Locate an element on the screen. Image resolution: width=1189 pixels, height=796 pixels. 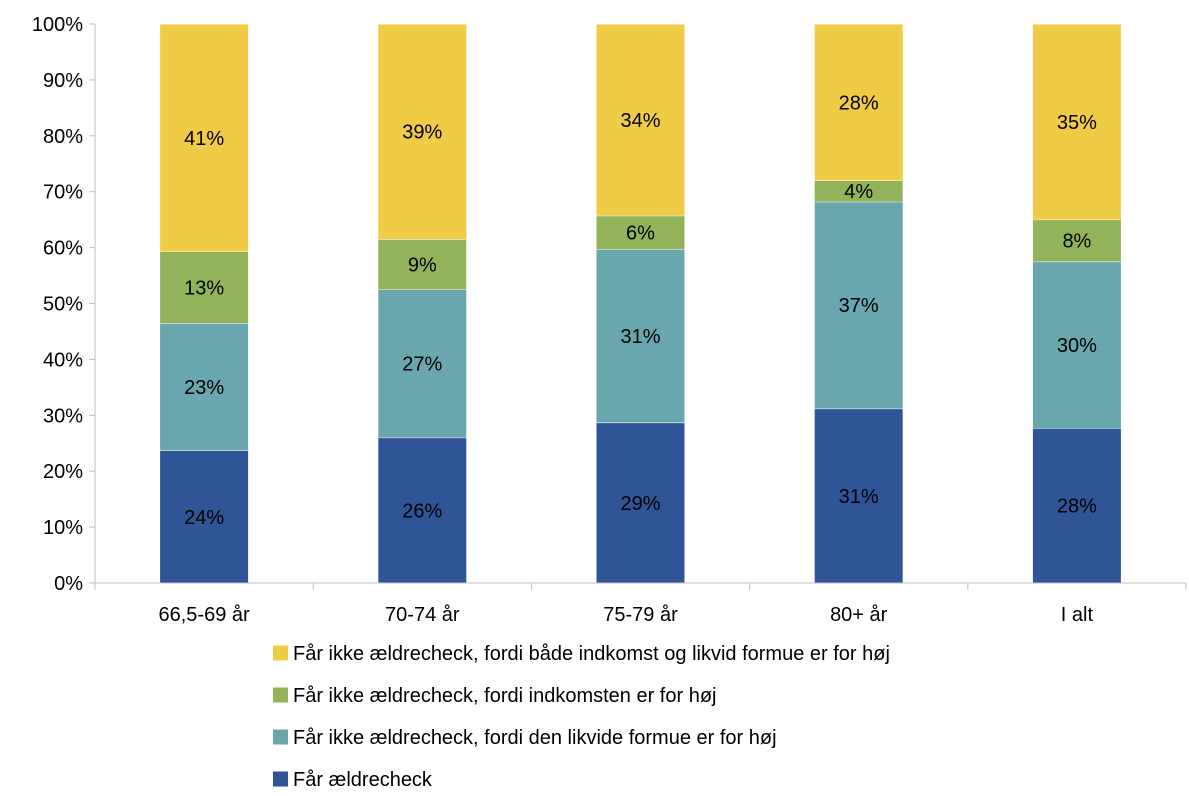
y-tick-label: 10% is located at coordinates (63, 528).